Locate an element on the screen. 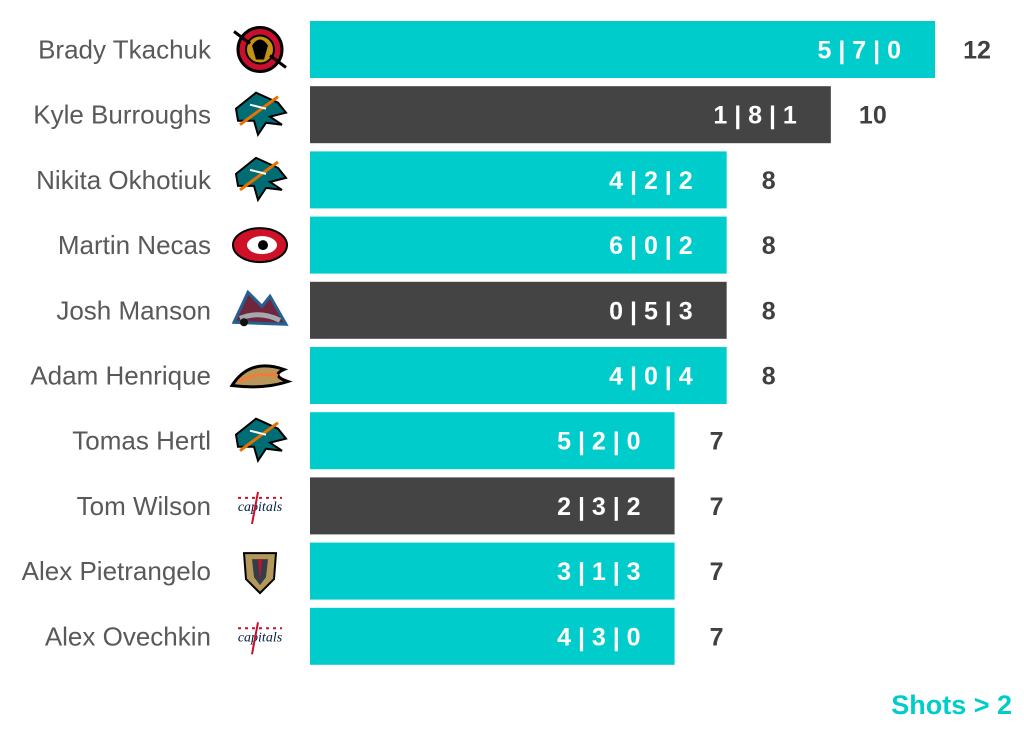  bar-row: Tom Wilson capitals 2 | 3 | 2 7 is located at coordinates (400, 506).